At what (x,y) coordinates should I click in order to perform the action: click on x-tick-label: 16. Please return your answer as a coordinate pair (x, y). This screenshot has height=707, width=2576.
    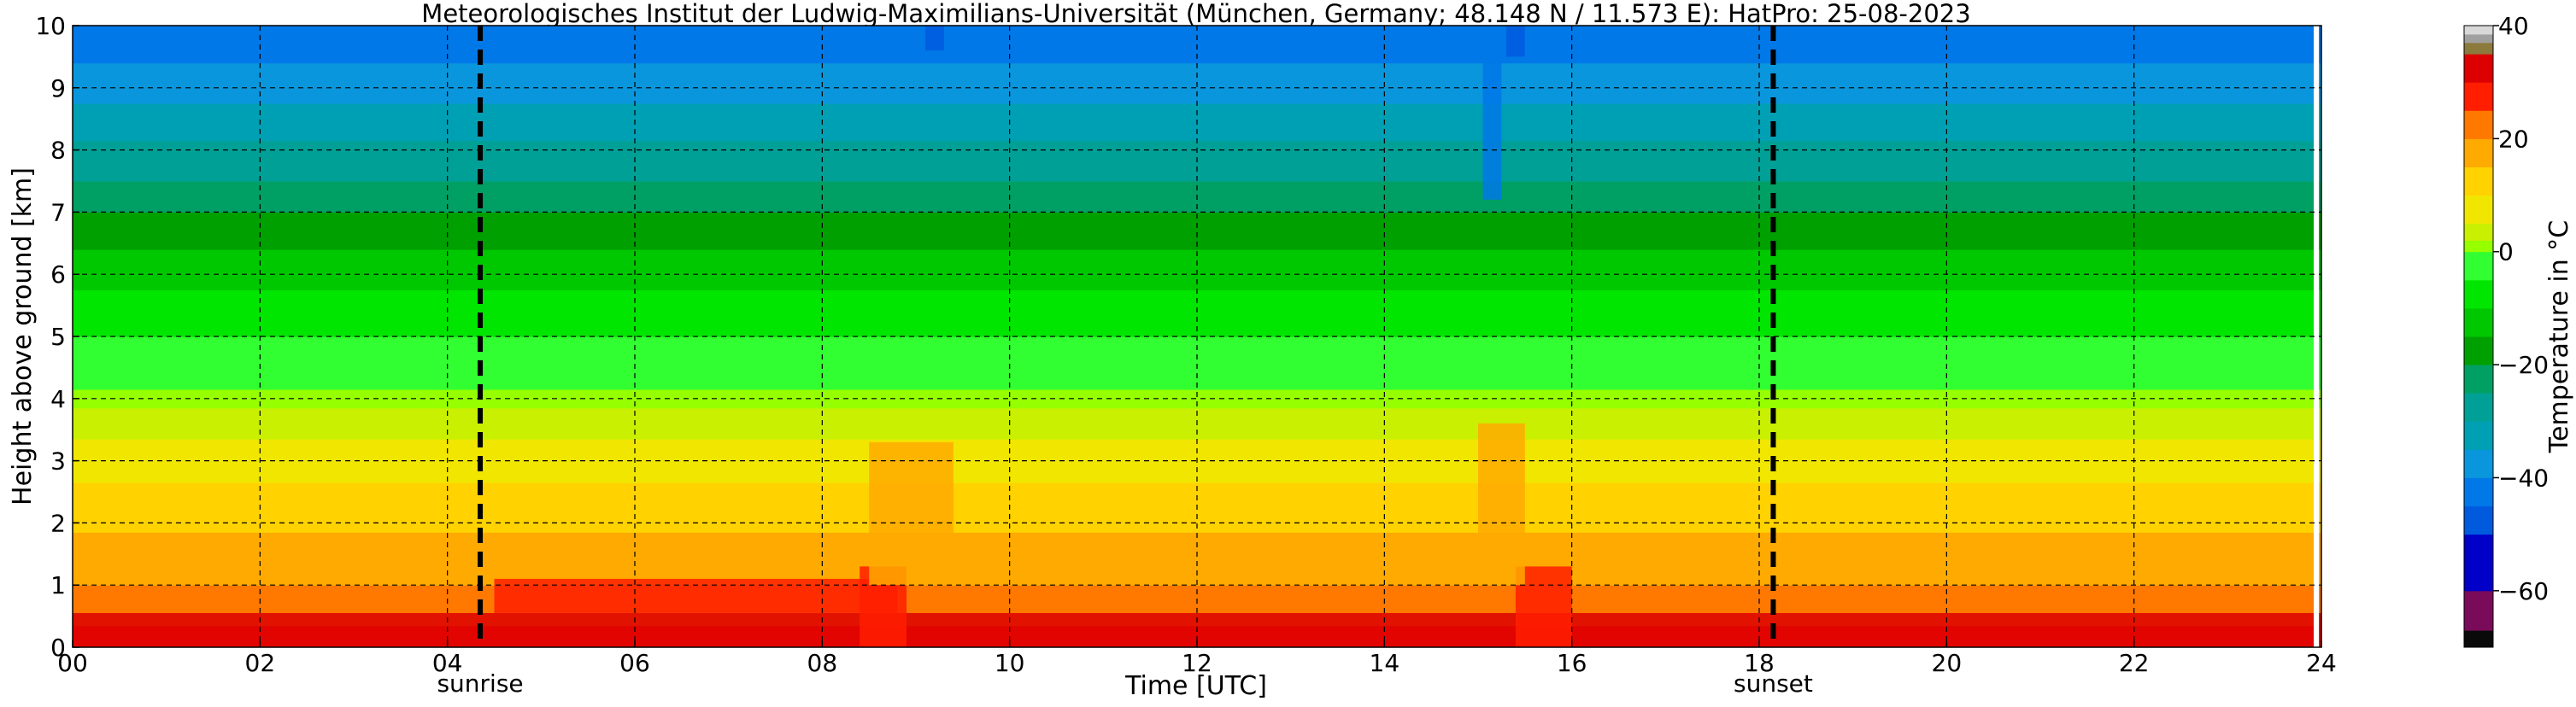
    Looking at the image, I should click on (1572, 663).